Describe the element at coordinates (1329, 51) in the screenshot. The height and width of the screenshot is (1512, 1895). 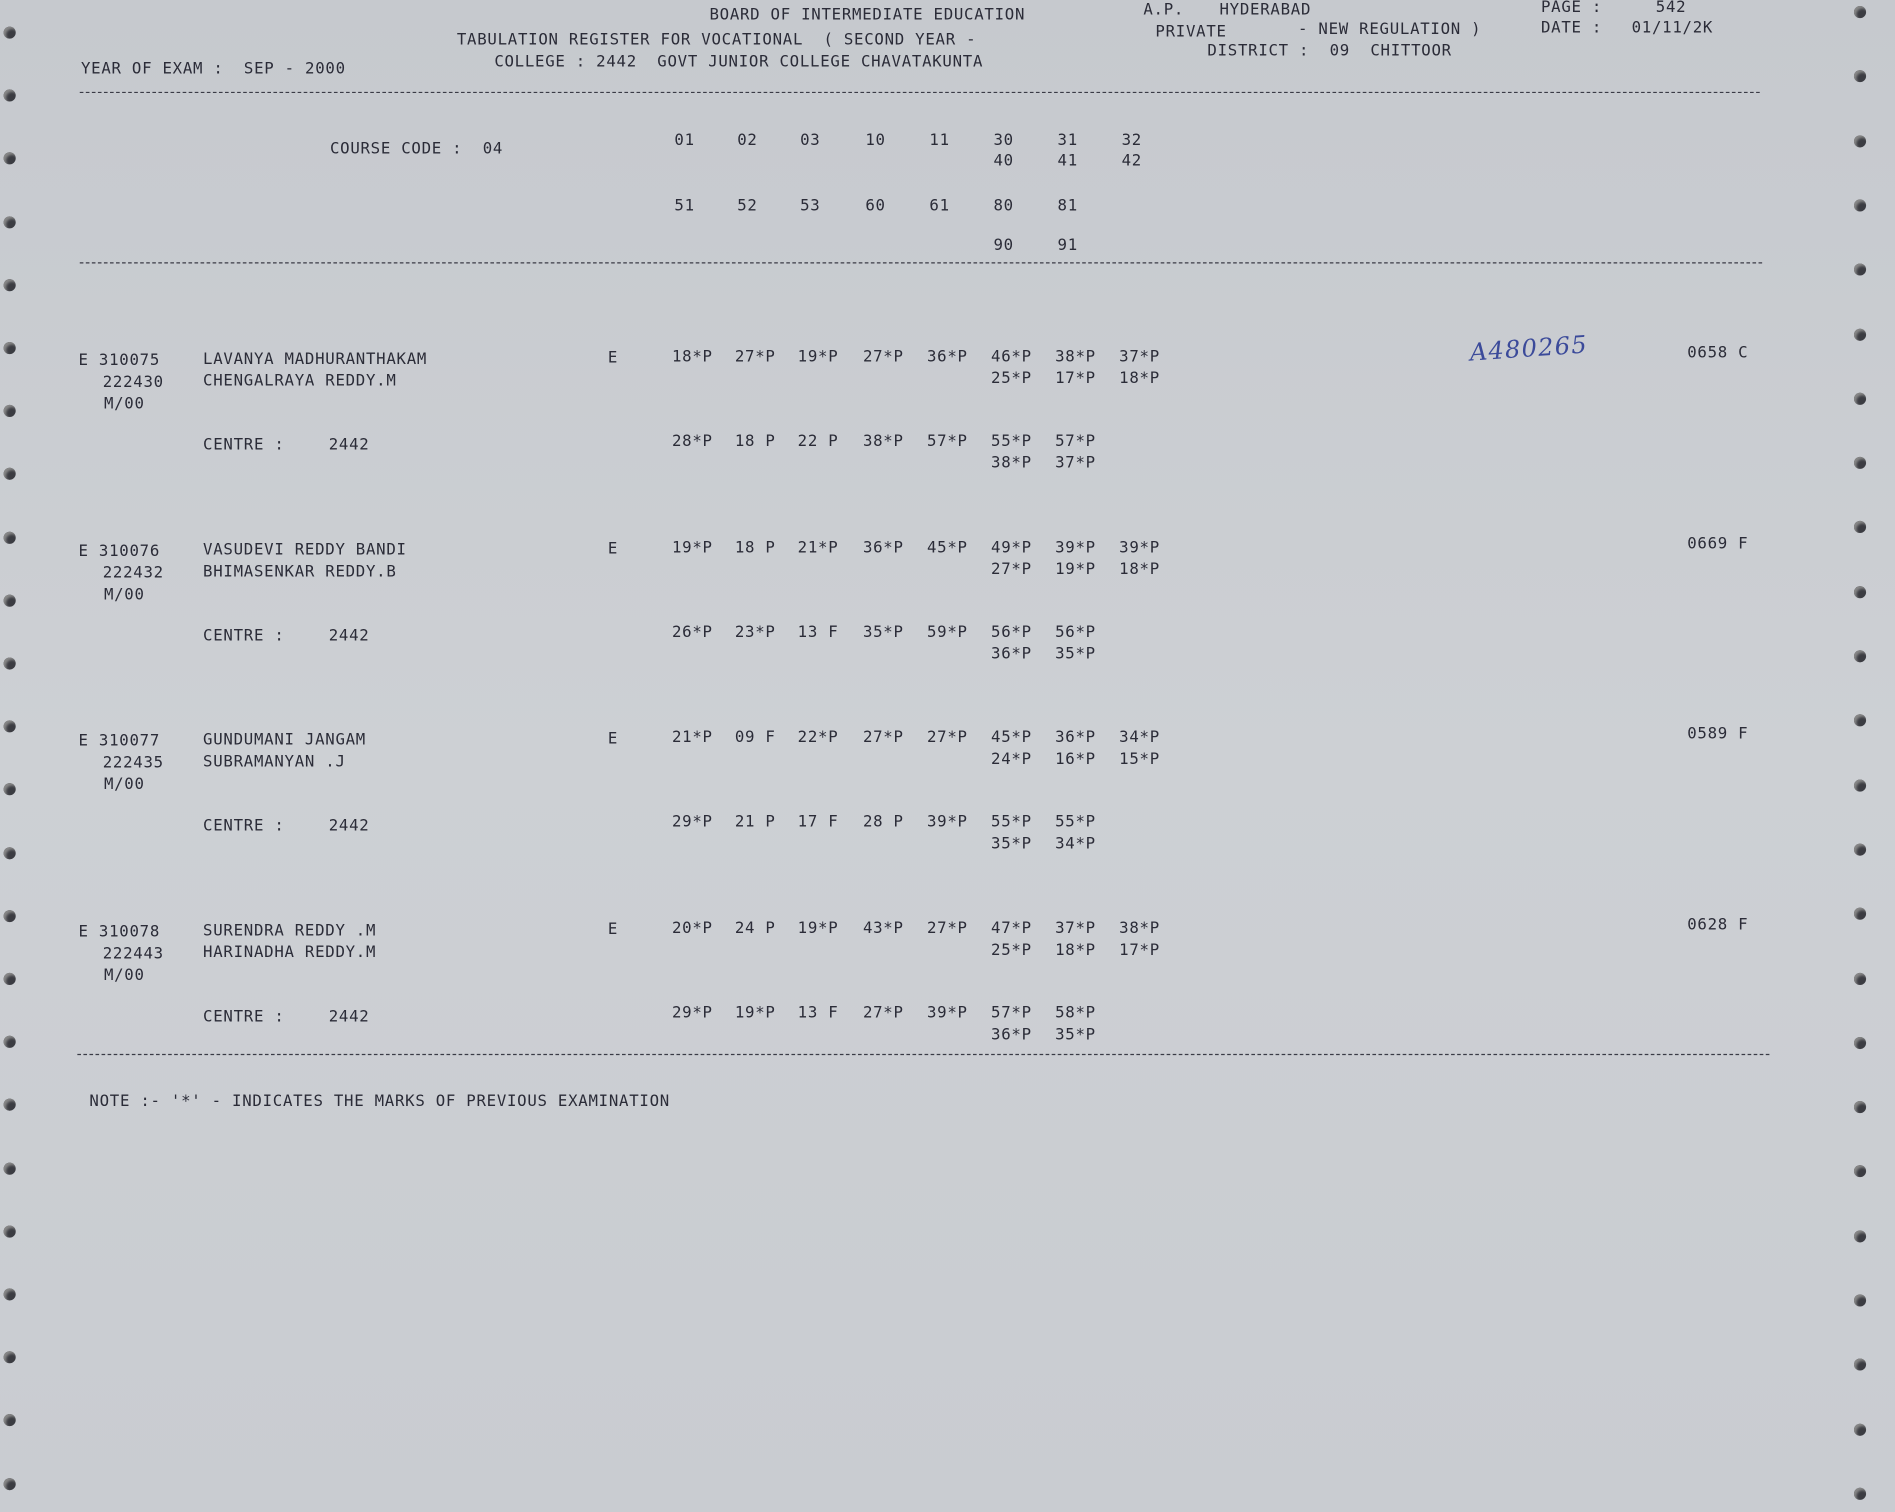
I see `district: DISTRICT : 09 CHITTOOR` at that location.